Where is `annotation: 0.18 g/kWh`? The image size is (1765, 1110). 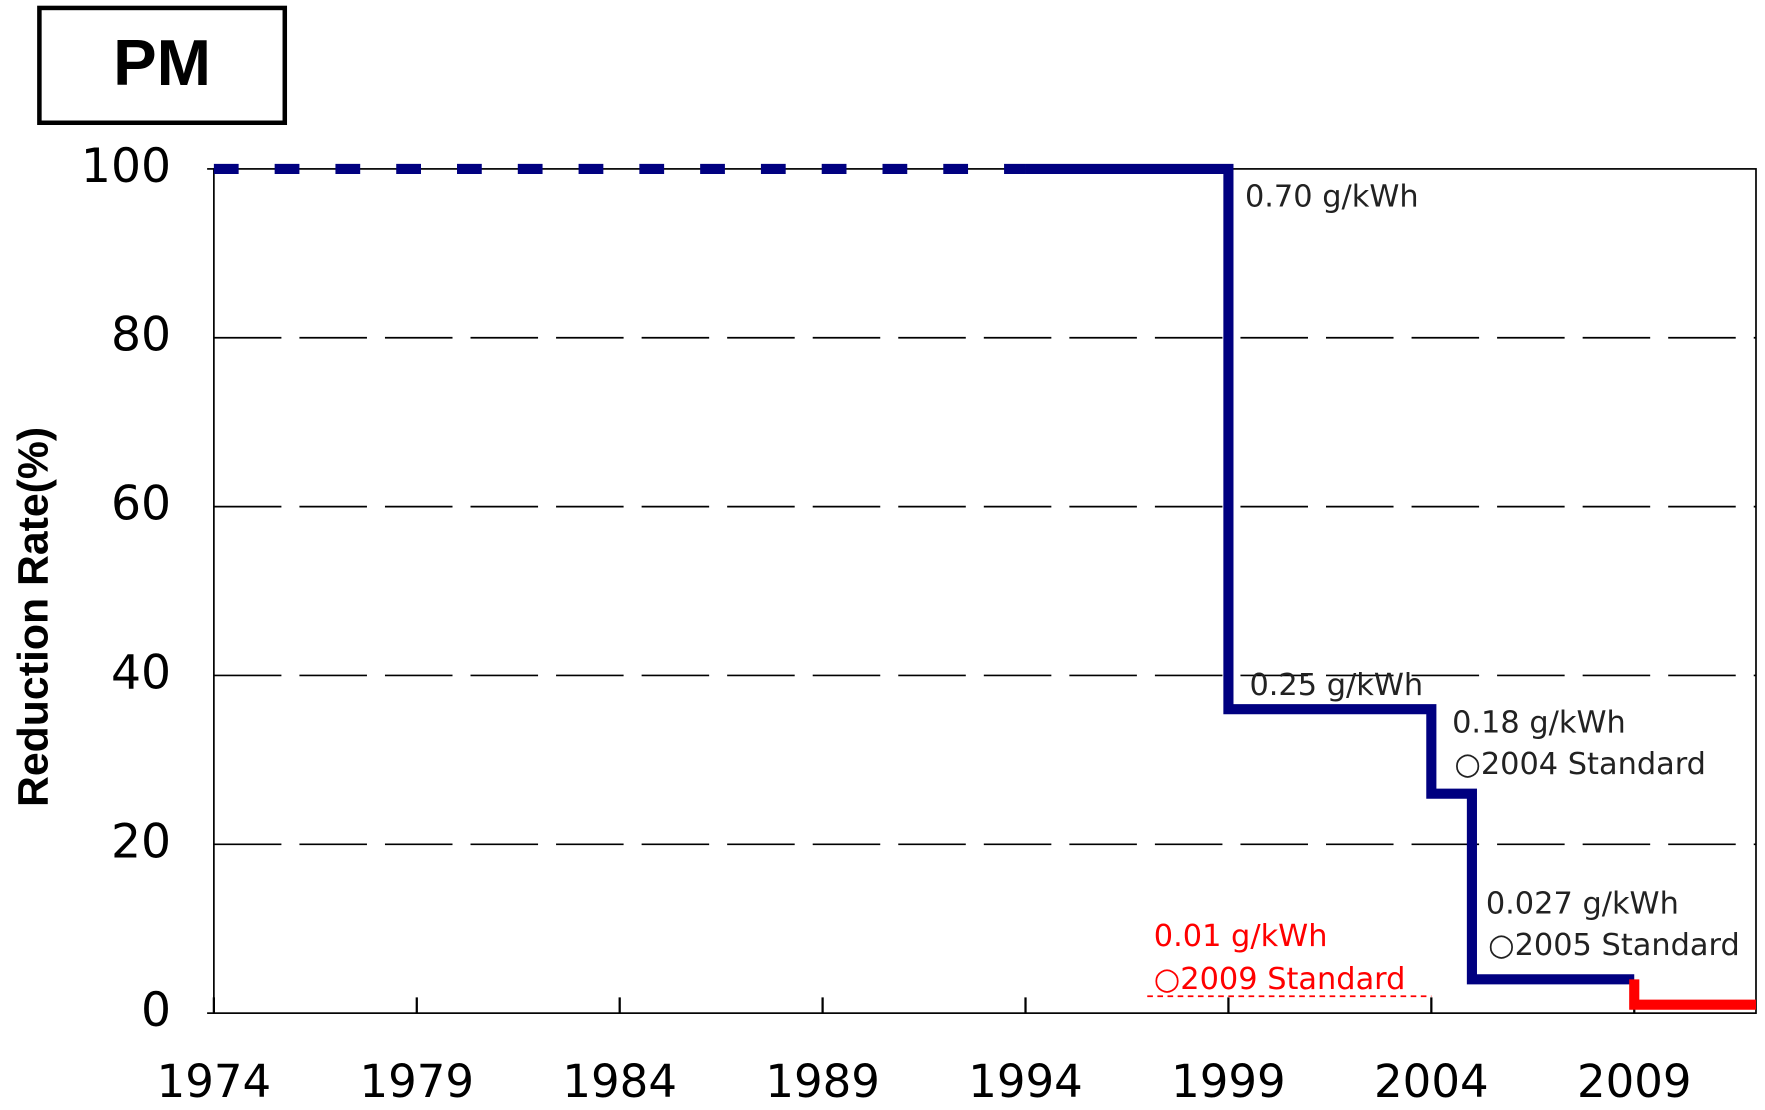
annotation: 0.18 g/kWh is located at coordinates (1539, 722).